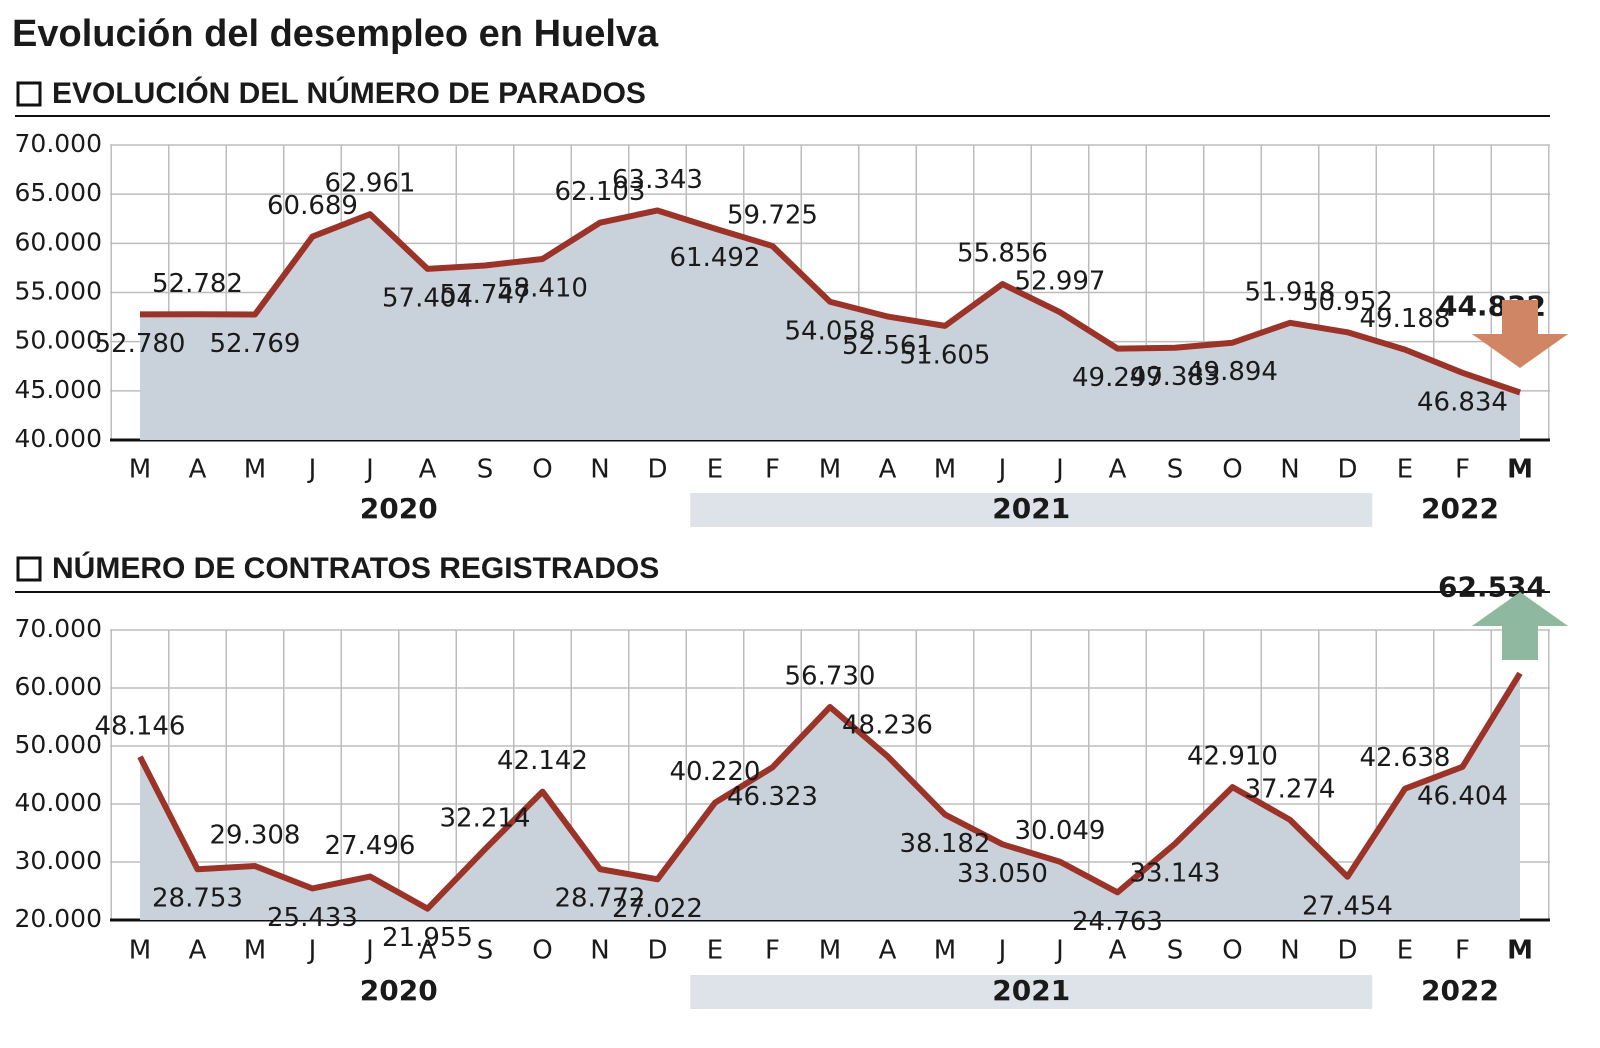 Image resolution: width=1600 pixels, height=1048 pixels. What do you see at coordinates (255, 344) in the screenshot?
I see `value-label: 52.769` at bounding box center [255, 344].